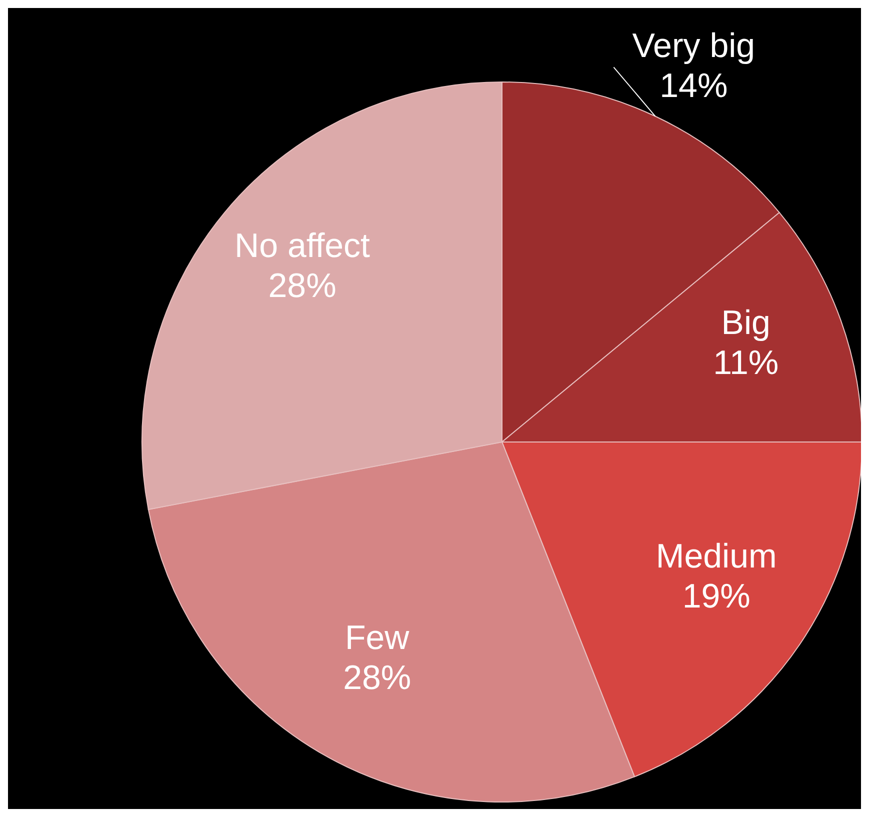 This screenshot has width=869, height=817. Describe the element at coordinates (716, 597) in the screenshot. I see `data-label: 19%` at that location.